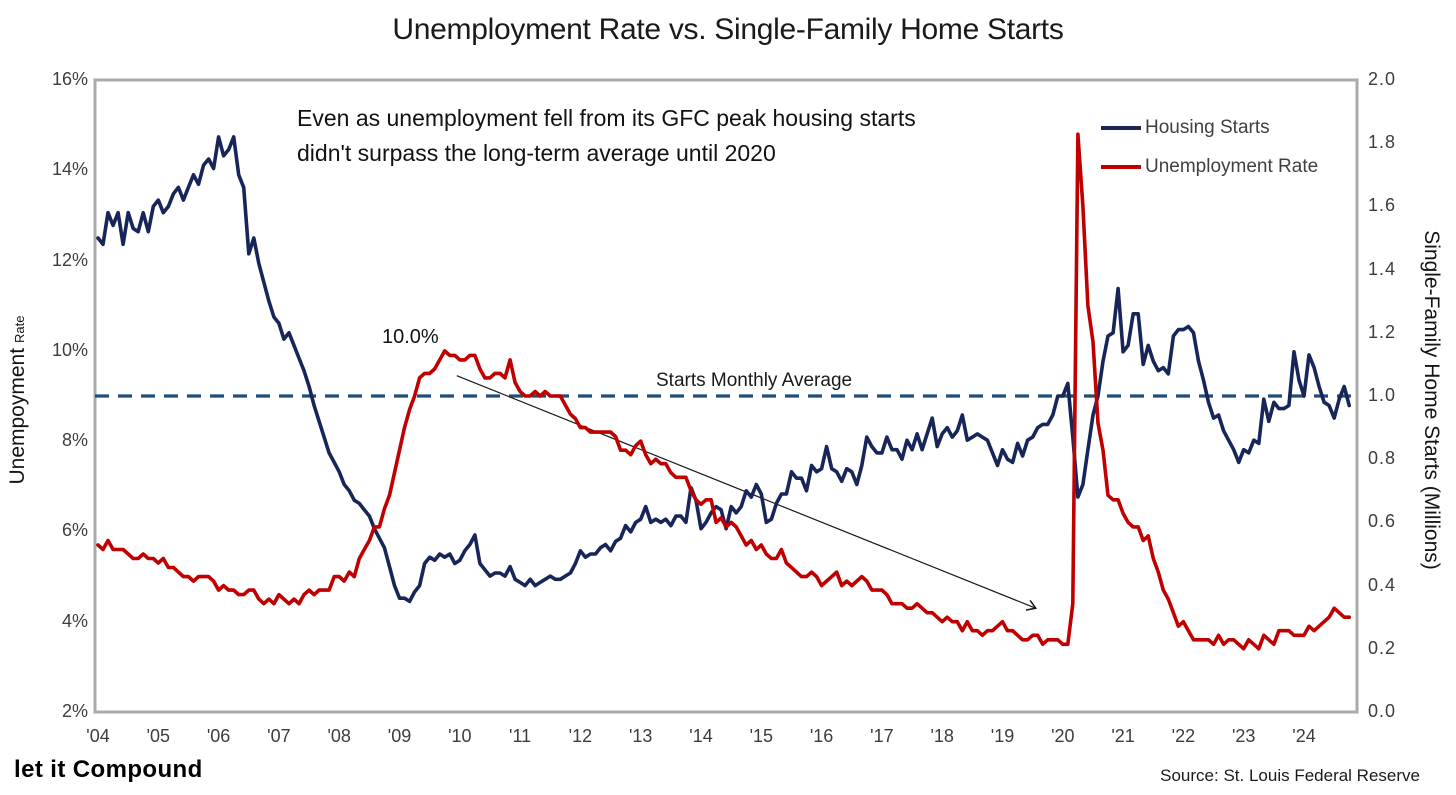 Image resolution: width=1456 pixels, height=795 pixels. I want to click on legend-item-unemployment-rate: Unemployment Rate, so click(1209, 167).